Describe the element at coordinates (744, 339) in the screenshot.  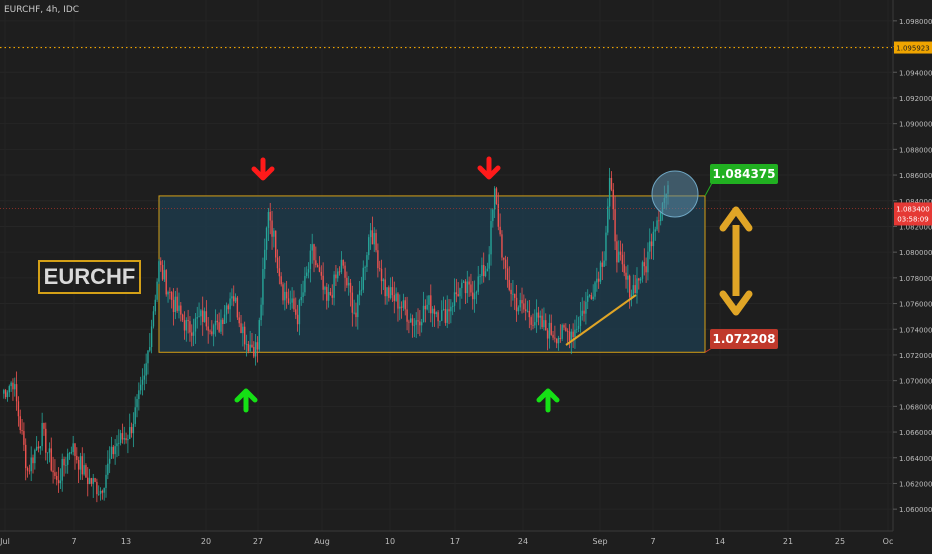
I see `range-bottom-label-box` at that location.